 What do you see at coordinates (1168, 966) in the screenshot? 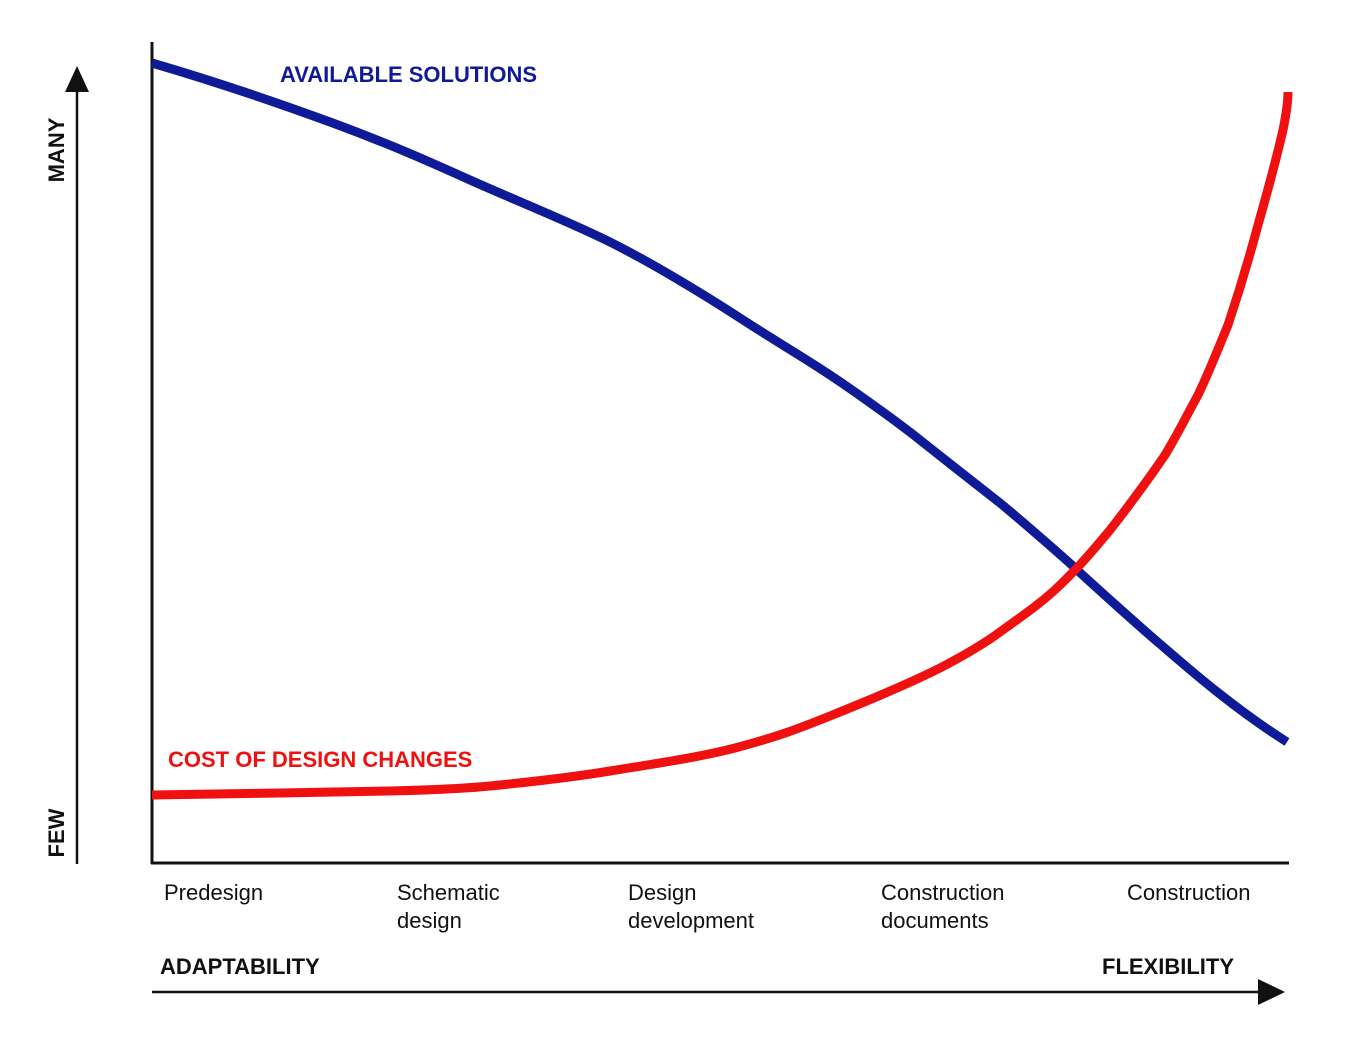
I see `flexibility-label: FLEXIBILITY` at bounding box center [1168, 966].